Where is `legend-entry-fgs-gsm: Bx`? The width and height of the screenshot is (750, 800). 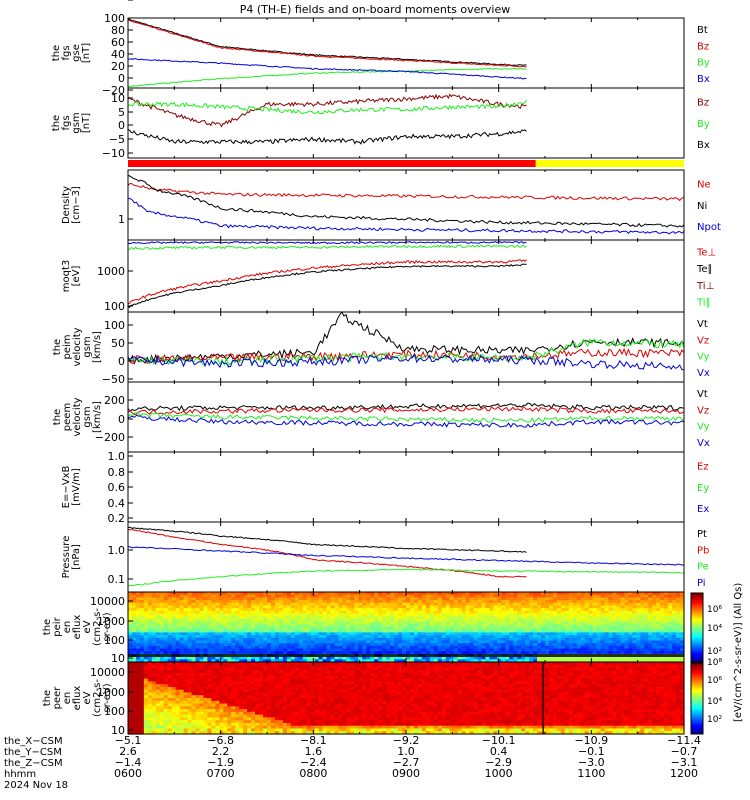
legend-entry-fgs-gsm: Bx is located at coordinates (703, 145).